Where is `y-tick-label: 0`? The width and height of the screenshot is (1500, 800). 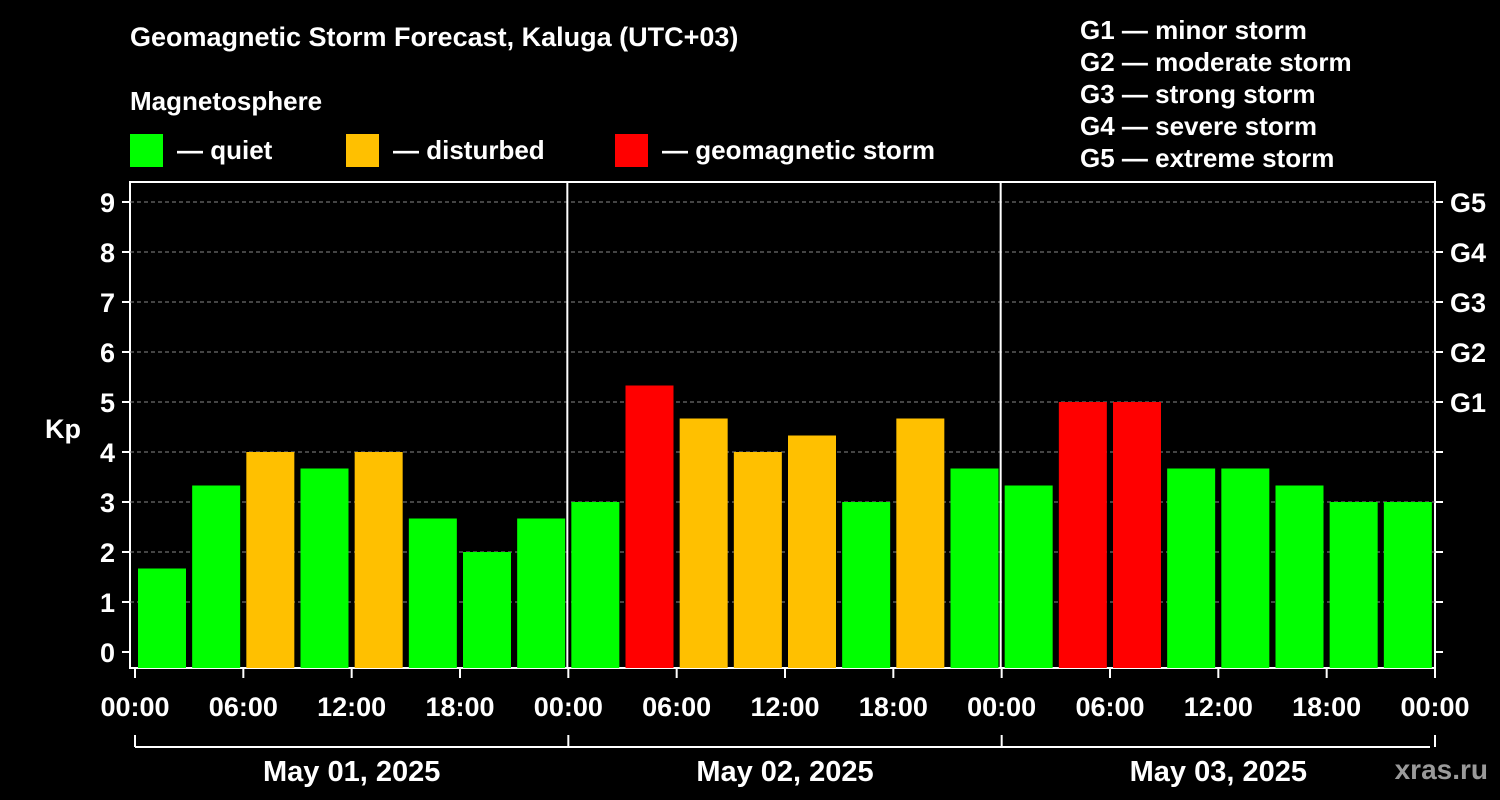
y-tick-label: 0 is located at coordinates (107, 653).